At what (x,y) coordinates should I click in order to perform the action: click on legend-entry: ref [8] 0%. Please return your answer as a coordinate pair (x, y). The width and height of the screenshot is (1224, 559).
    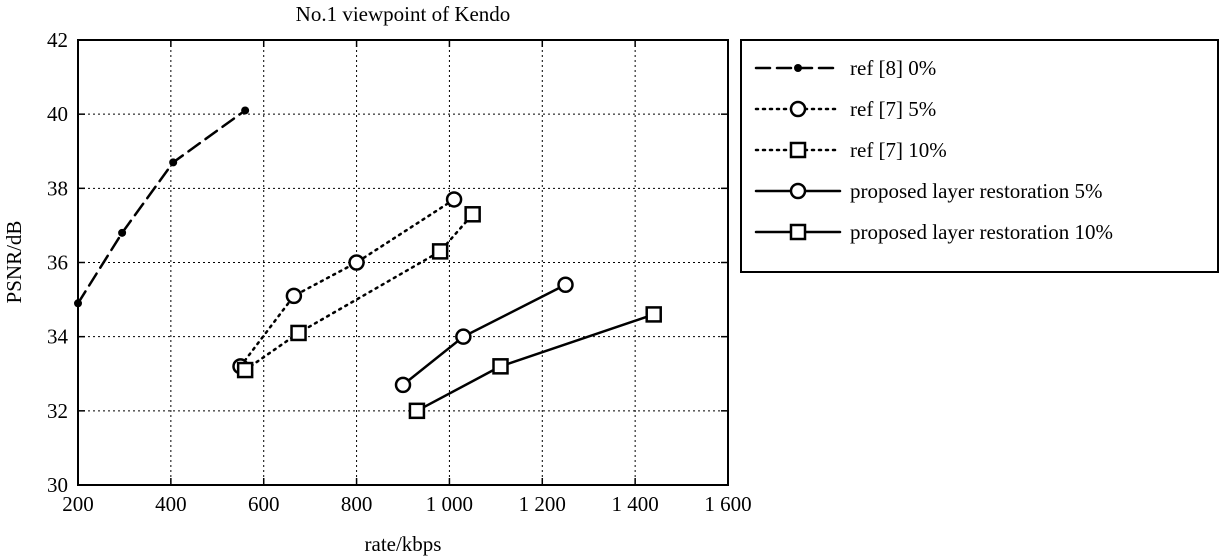
    Looking at the image, I should click on (845, 68).